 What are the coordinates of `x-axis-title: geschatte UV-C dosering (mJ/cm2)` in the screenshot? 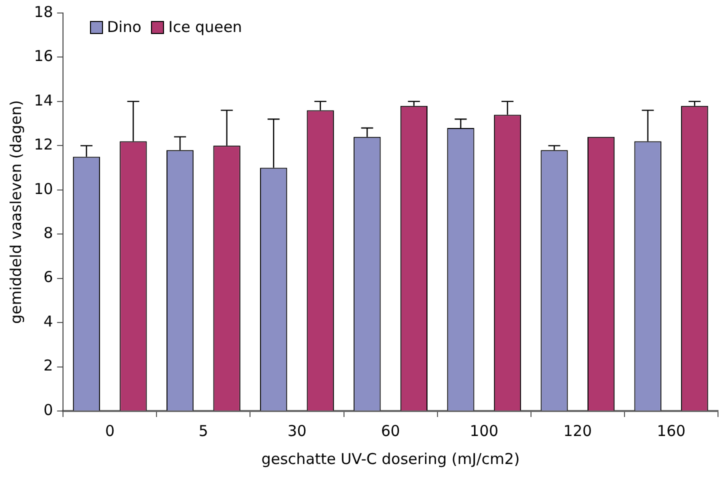 It's located at (390, 459).